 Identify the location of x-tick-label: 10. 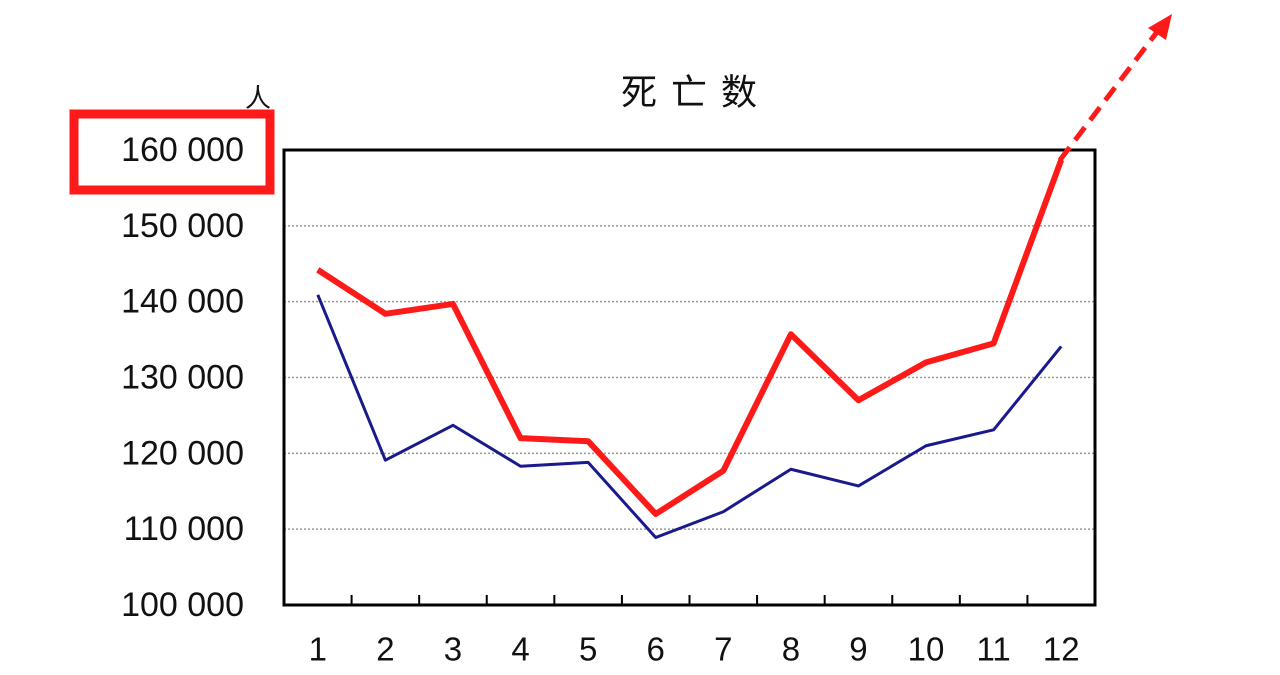
(926, 649).